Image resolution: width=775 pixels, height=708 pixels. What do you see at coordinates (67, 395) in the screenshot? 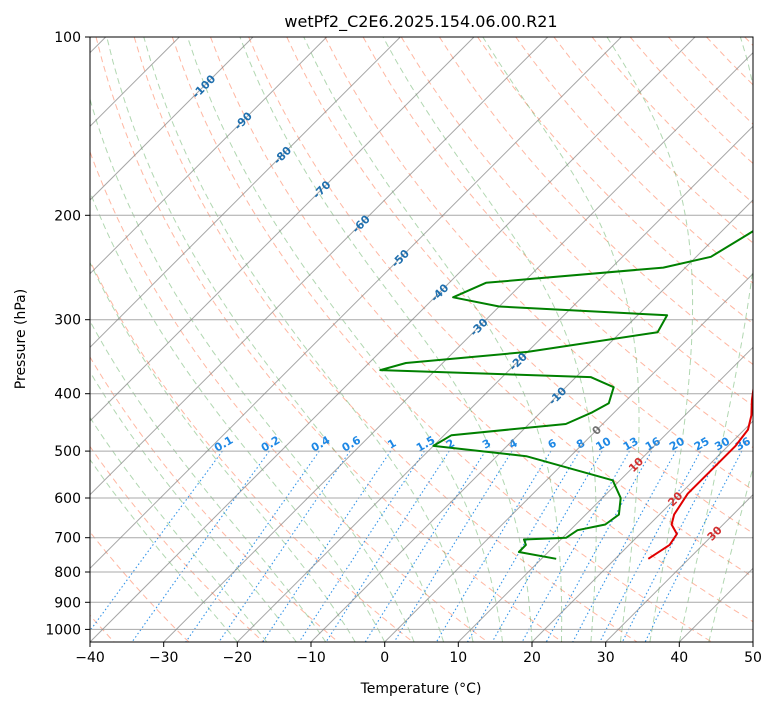
I see `y-tick-label: 400` at bounding box center [67, 395].